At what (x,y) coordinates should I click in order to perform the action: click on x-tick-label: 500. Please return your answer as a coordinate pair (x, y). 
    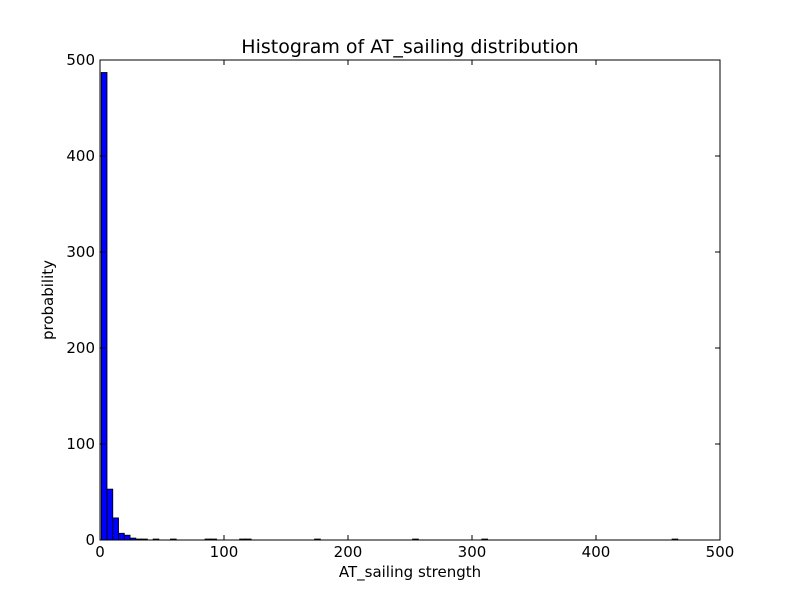
    Looking at the image, I should click on (720, 552).